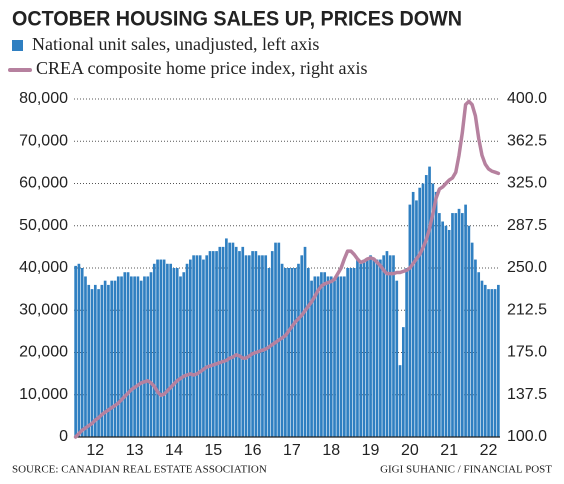 This screenshot has height=484, width=564. I want to click on x-tick-label: 18, so click(331, 450).